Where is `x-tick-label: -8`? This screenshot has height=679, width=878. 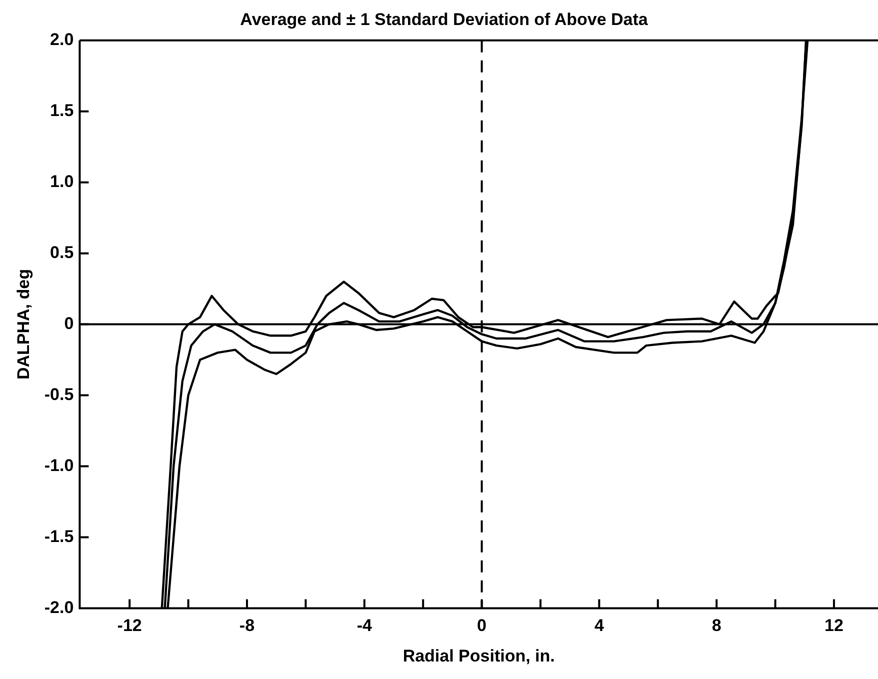
x-tick-label: -8 is located at coordinates (247, 626).